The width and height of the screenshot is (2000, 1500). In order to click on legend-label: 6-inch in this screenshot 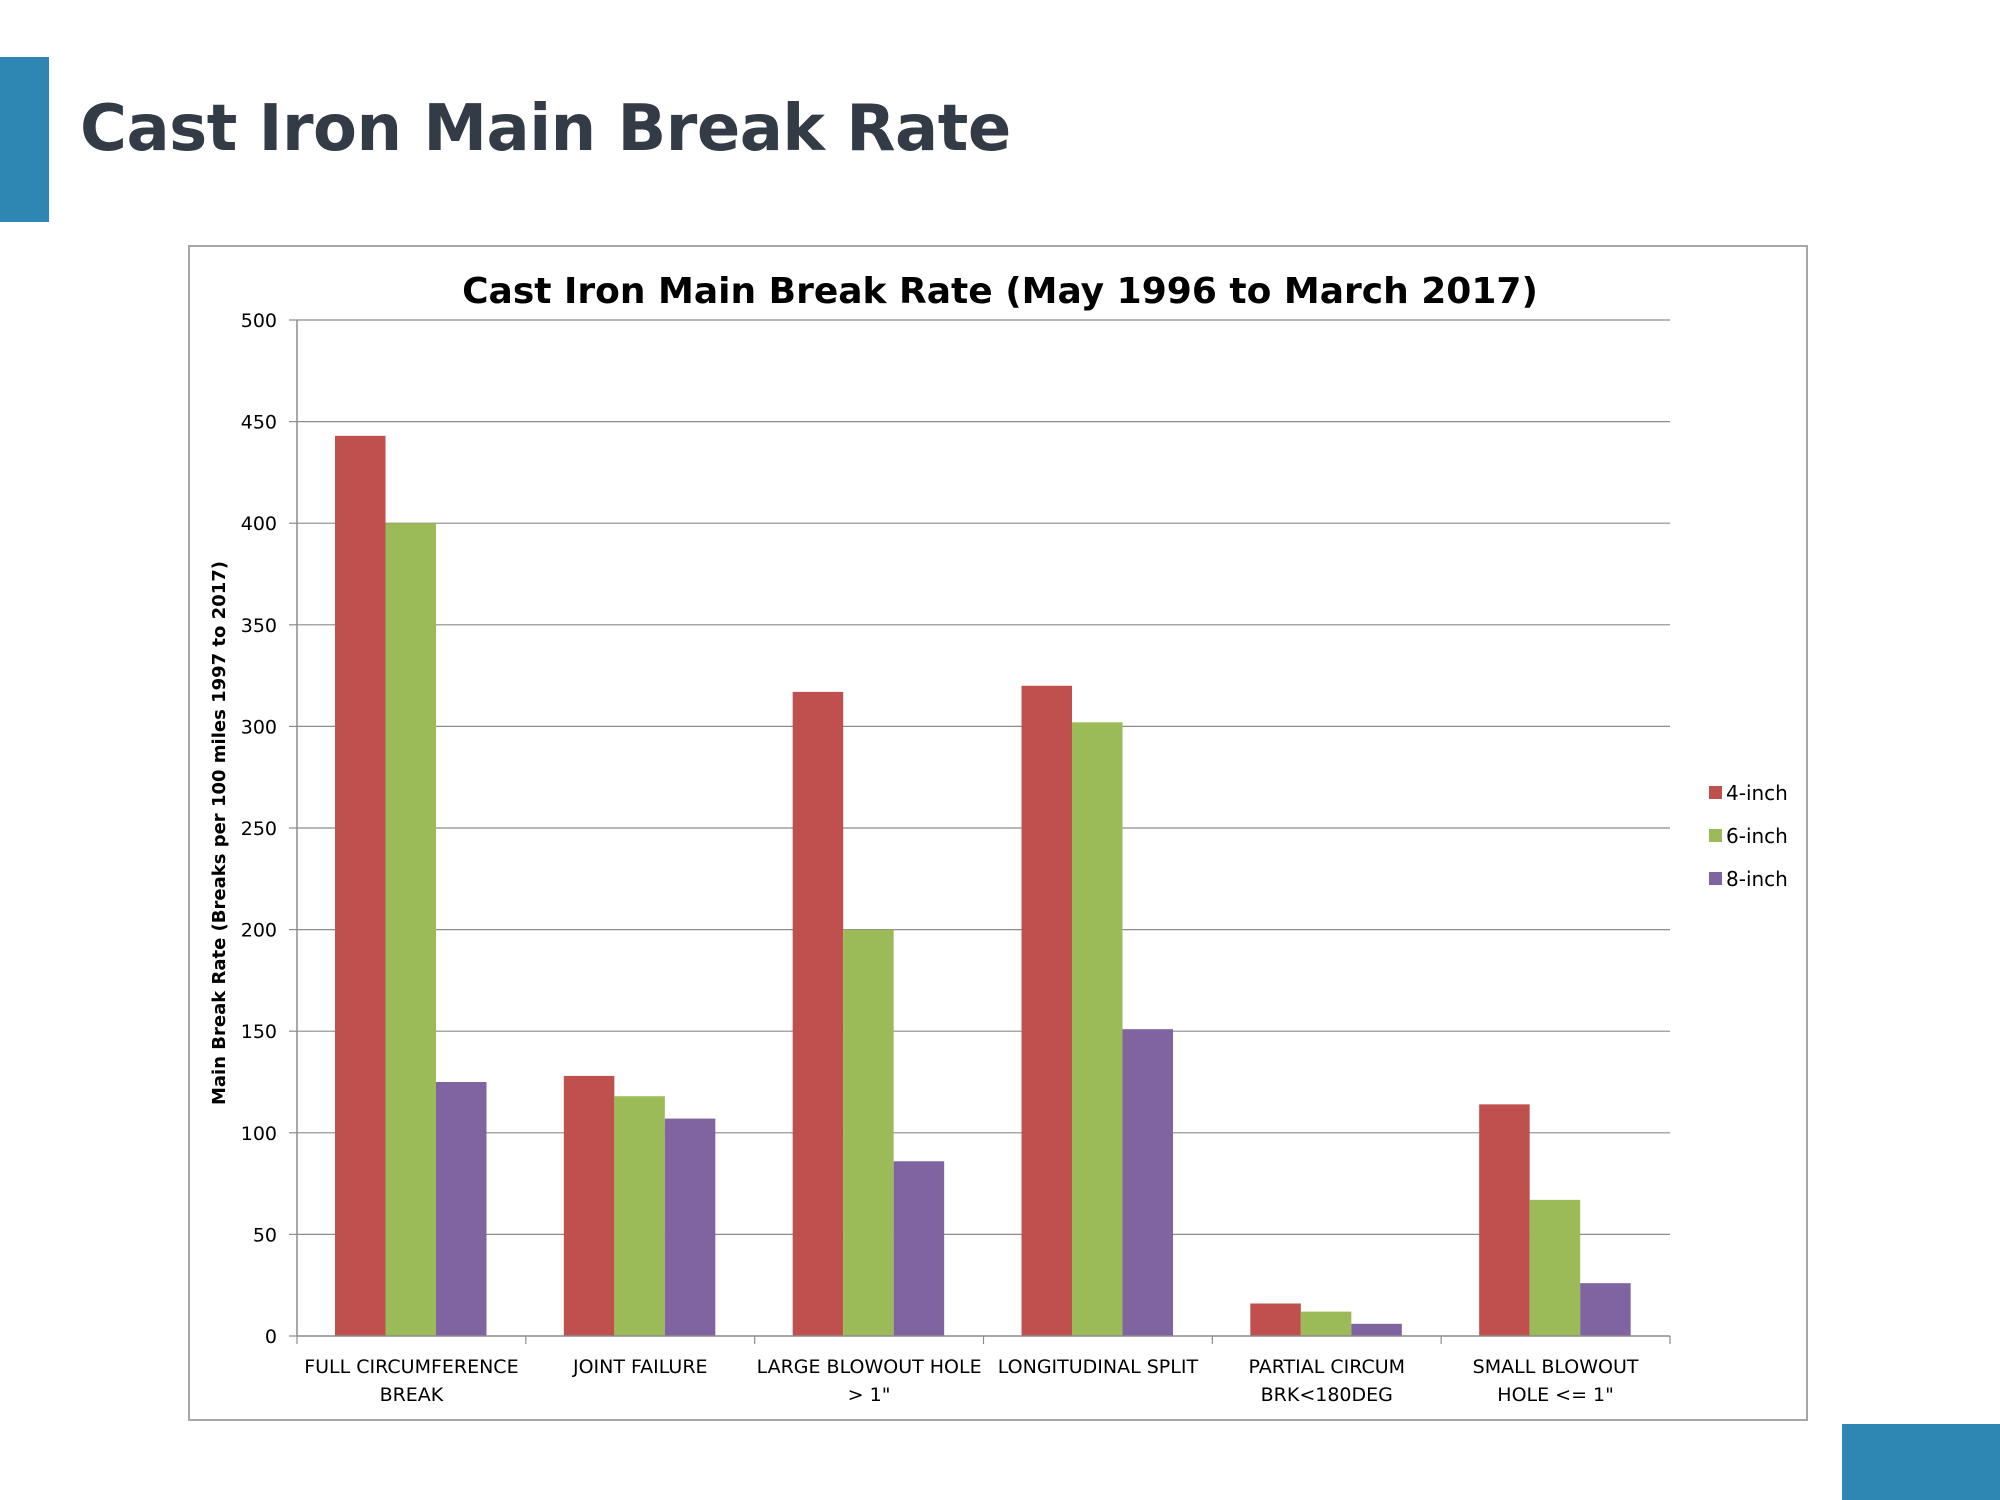, I will do `click(1757, 836)`.